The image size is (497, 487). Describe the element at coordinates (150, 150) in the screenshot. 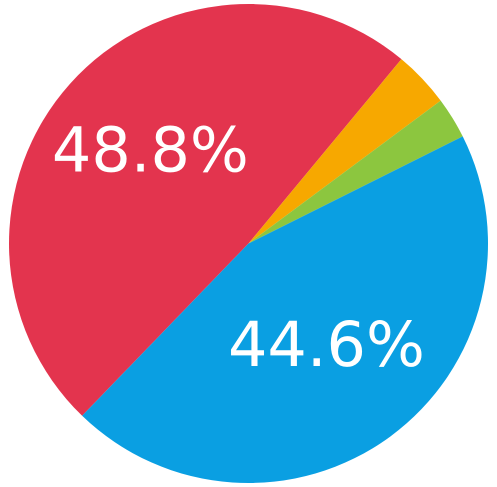

I see `data-label: 48.8%` at that location.